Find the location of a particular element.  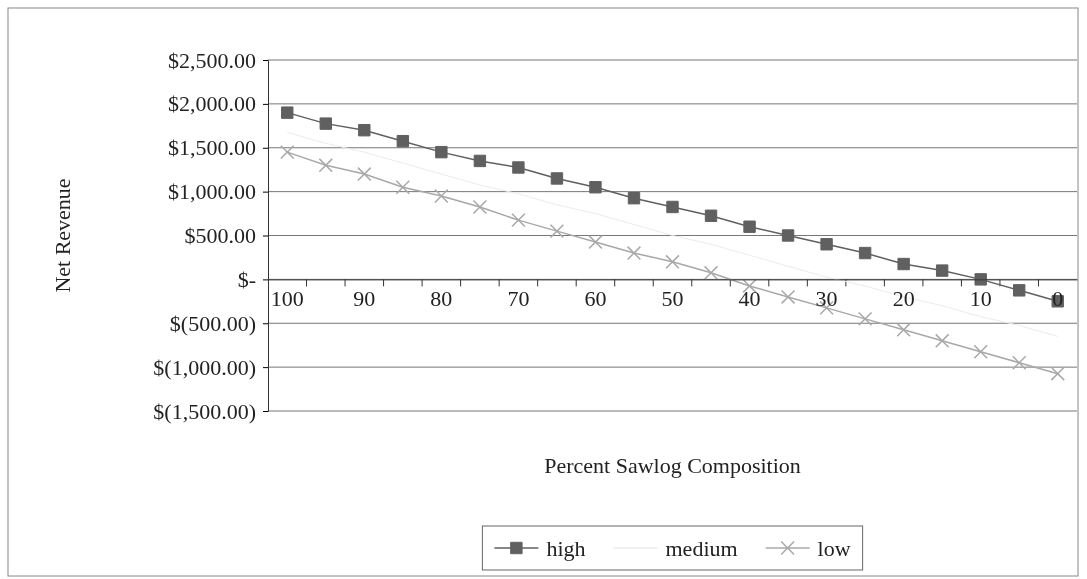

x-tick-label: 80 is located at coordinates (441, 299).